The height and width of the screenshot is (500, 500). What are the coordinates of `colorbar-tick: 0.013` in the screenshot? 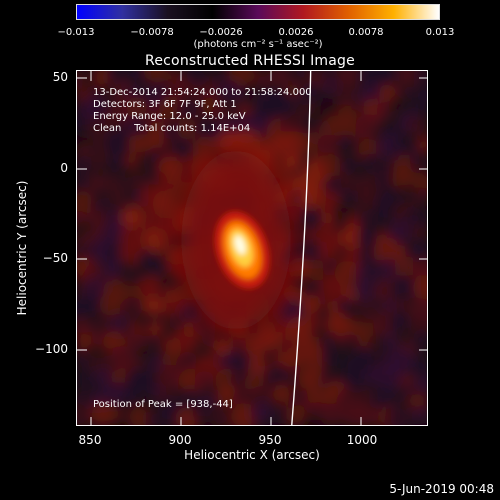 It's located at (440, 32).